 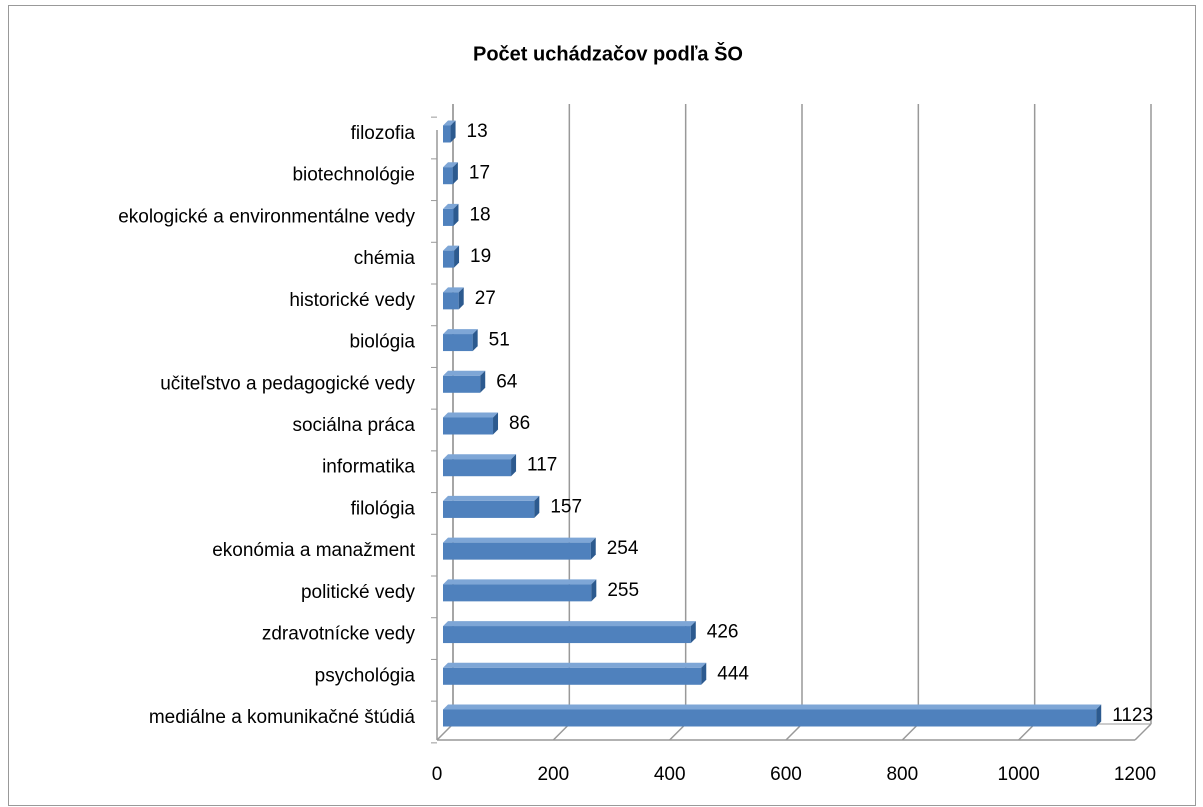 What do you see at coordinates (352, 300) in the screenshot?
I see `y-tick-label: historické vedy` at bounding box center [352, 300].